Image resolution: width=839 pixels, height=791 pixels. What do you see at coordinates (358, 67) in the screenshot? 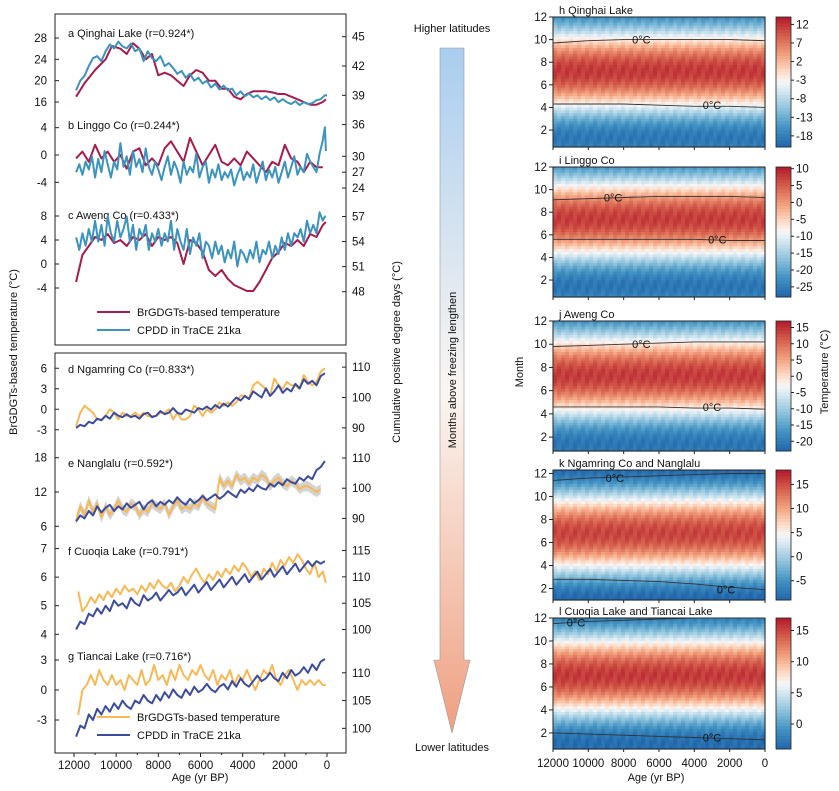
I see `right-tick-label: 42` at bounding box center [358, 67].